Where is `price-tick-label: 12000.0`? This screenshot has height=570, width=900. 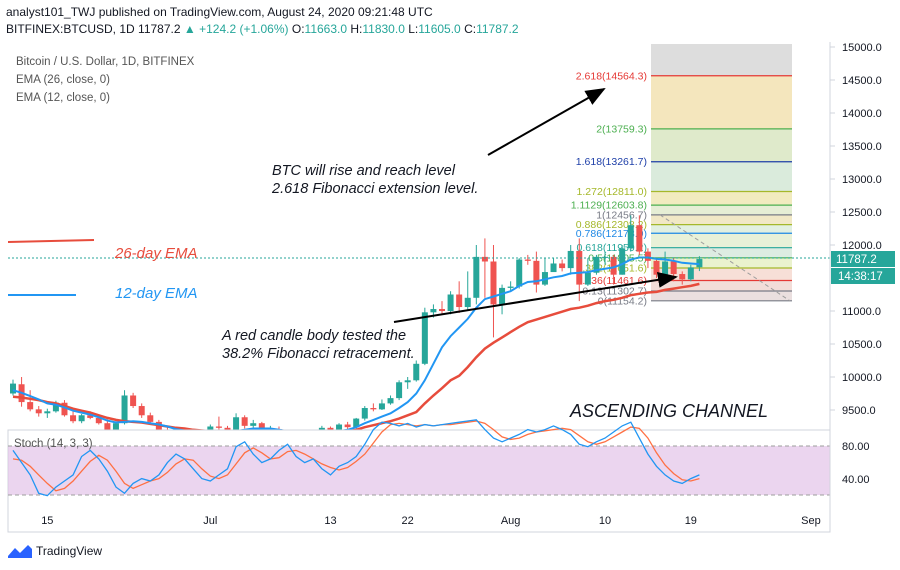
price-tick-label: 12000.0 is located at coordinates (862, 246).